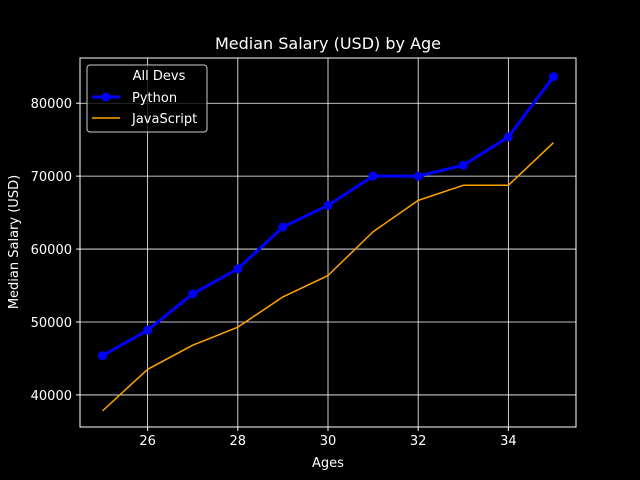  What do you see at coordinates (51, 177) in the screenshot?
I see `y-tick-label: 70000` at bounding box center [51, 177].